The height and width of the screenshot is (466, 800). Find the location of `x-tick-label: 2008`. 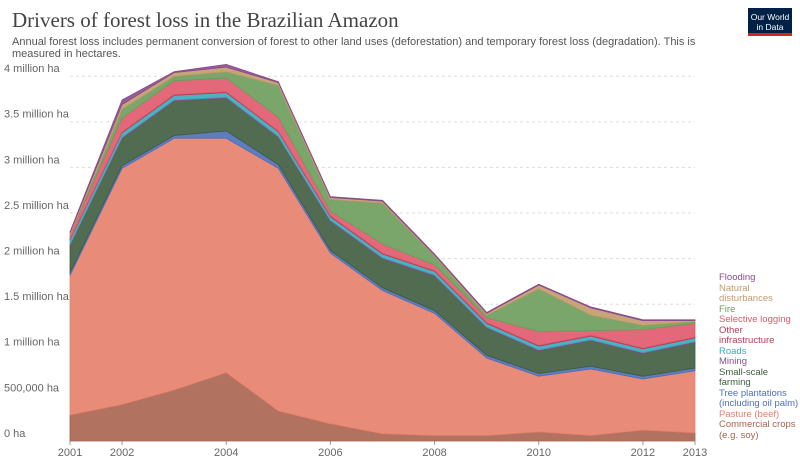

x-tick-label: 2008 is located at coordinates (434, 453).